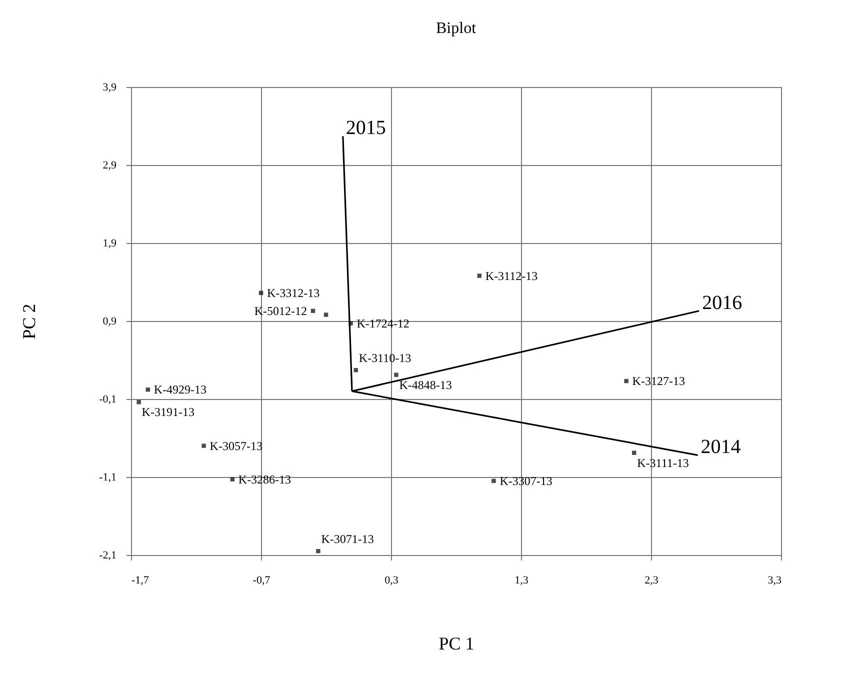 The width and height of the screenshot is (846, 680). What do you see at coordinates (109, 322) in the screenshot?
I see `y-tick-label: 0,9` at bounding box center [109, 322].